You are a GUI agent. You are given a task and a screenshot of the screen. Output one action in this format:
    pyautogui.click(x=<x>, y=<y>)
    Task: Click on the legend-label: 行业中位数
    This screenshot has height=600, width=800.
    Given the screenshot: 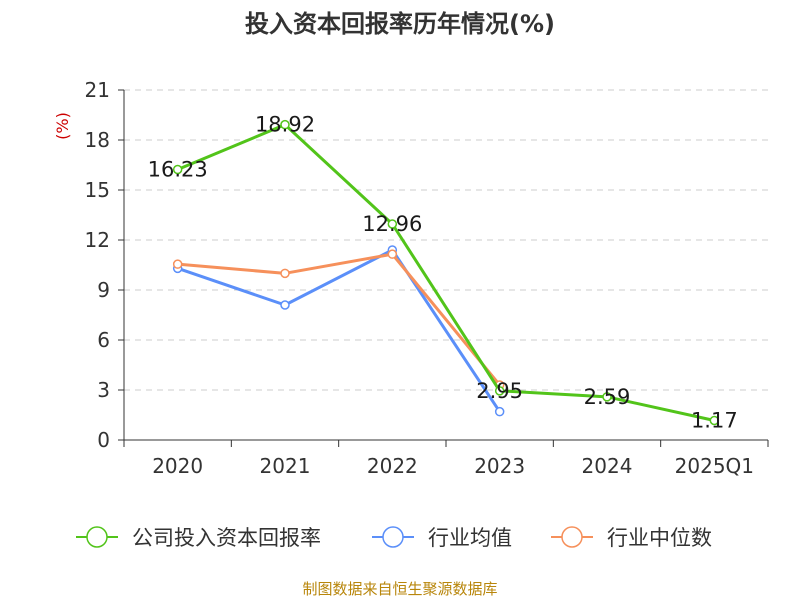 What is the action you would take?
    pyautogui.click(x=659, y=538)
    